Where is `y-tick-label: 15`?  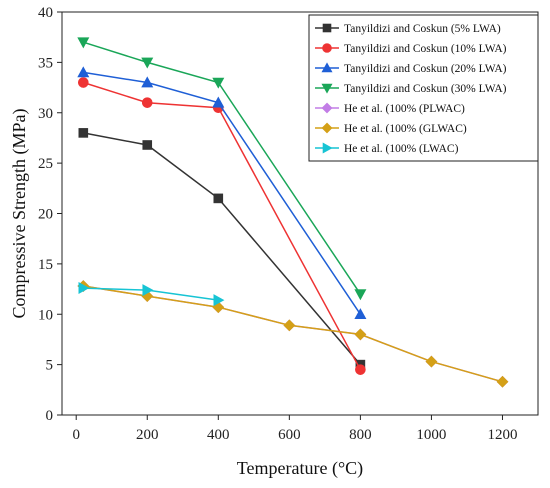
y-tick-label: 15 is located at coordinates (45, 265).